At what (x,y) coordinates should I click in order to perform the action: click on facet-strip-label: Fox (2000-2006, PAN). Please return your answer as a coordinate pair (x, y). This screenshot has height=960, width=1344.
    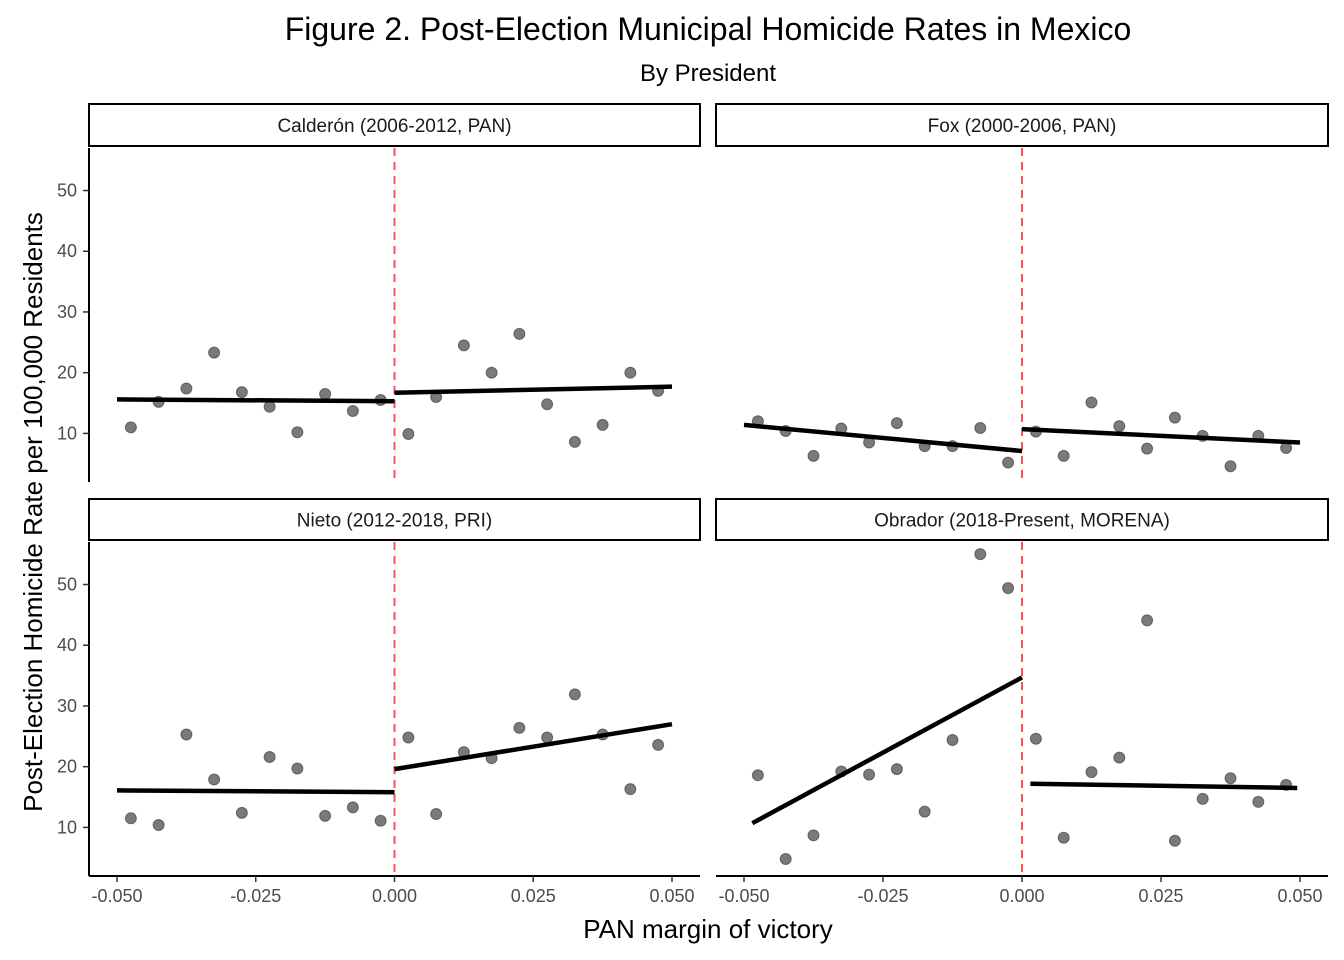
    Looking at the image, I should click on (1022, 126).